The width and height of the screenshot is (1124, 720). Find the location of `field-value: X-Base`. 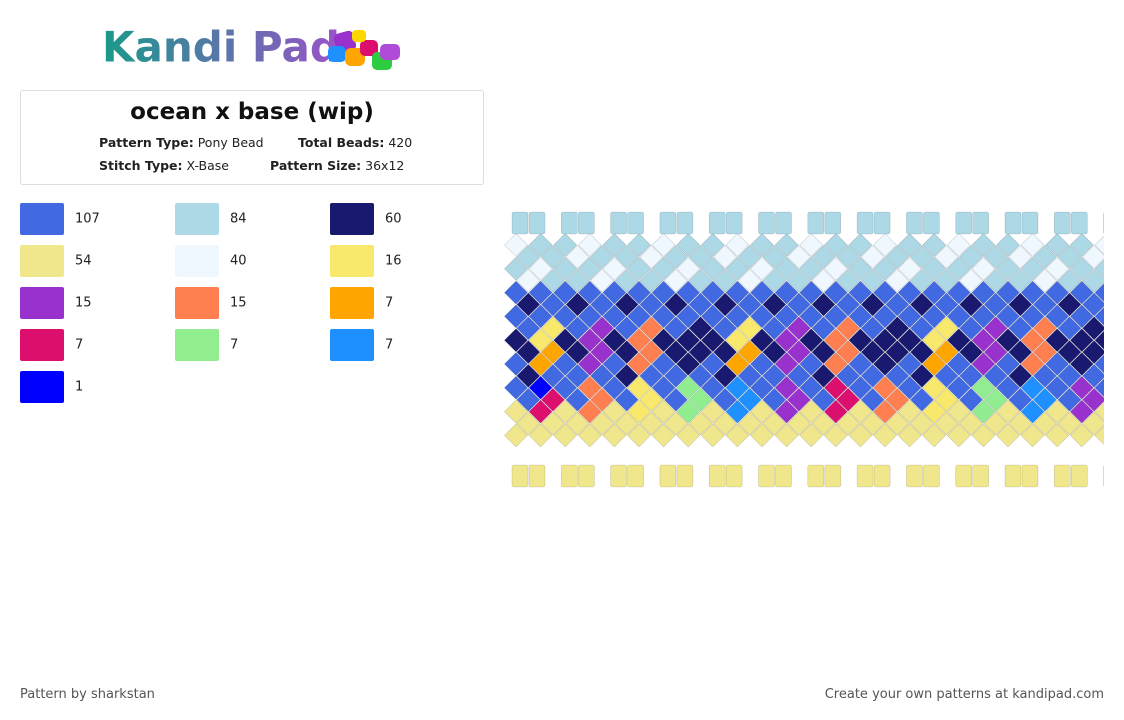

field-value: X-Base is located at coordinates (207, 165).